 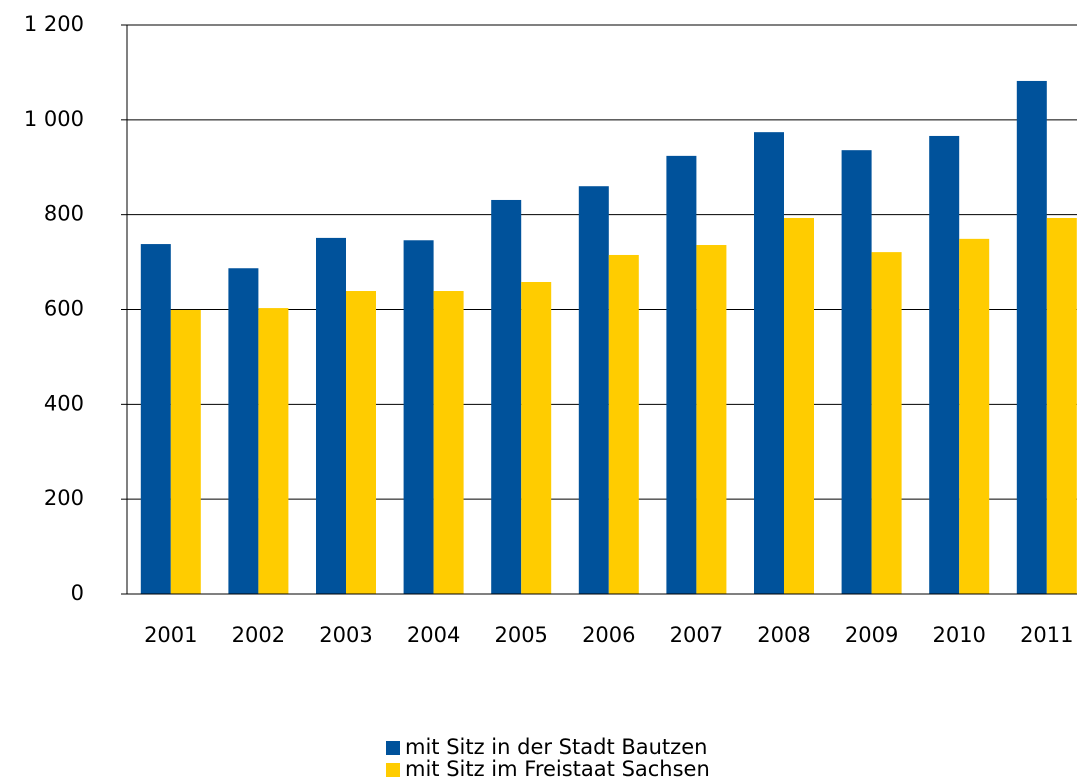 What do you see at coordinates (520, 635) in the screenshot?
I see `x-tick-label: 2005` at bounding box center [520, 635].